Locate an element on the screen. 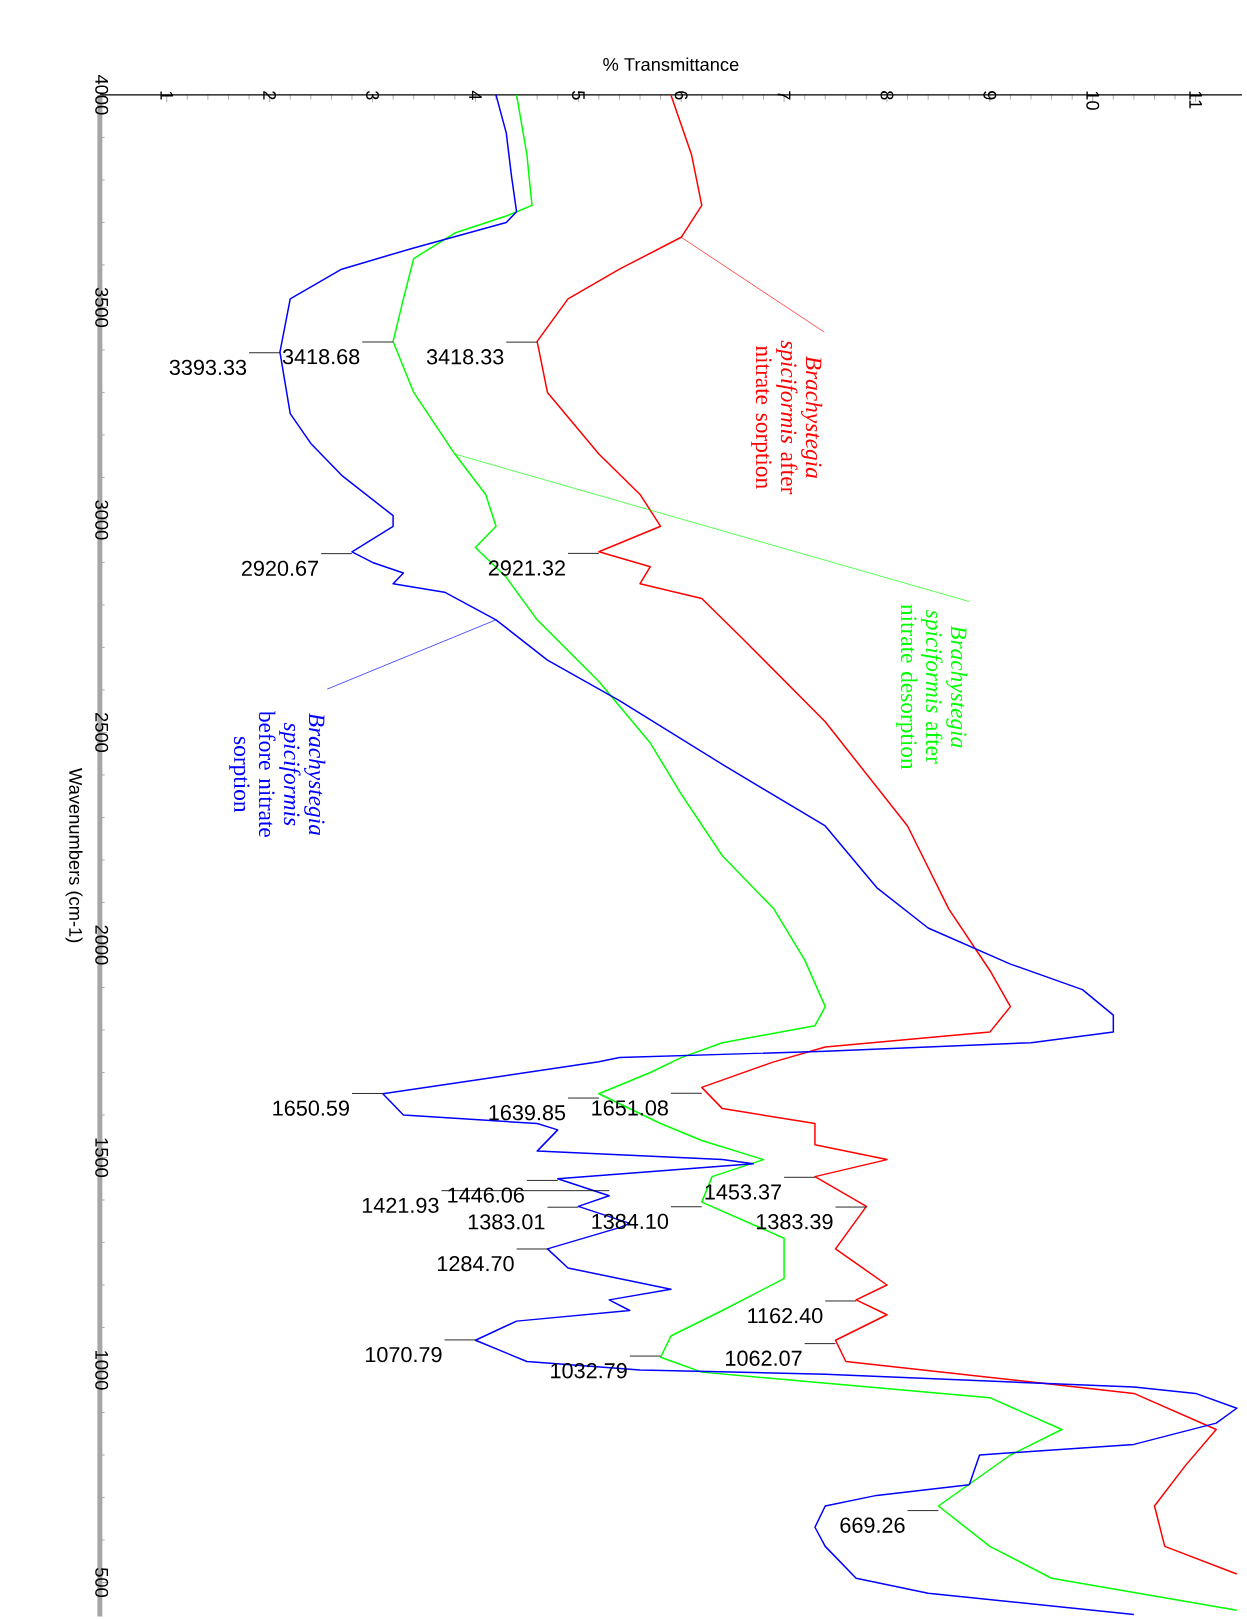 The height and width of the screenshot is (1619, 1247). annotation: 1062.07 is located at coordinates (764, 1358).